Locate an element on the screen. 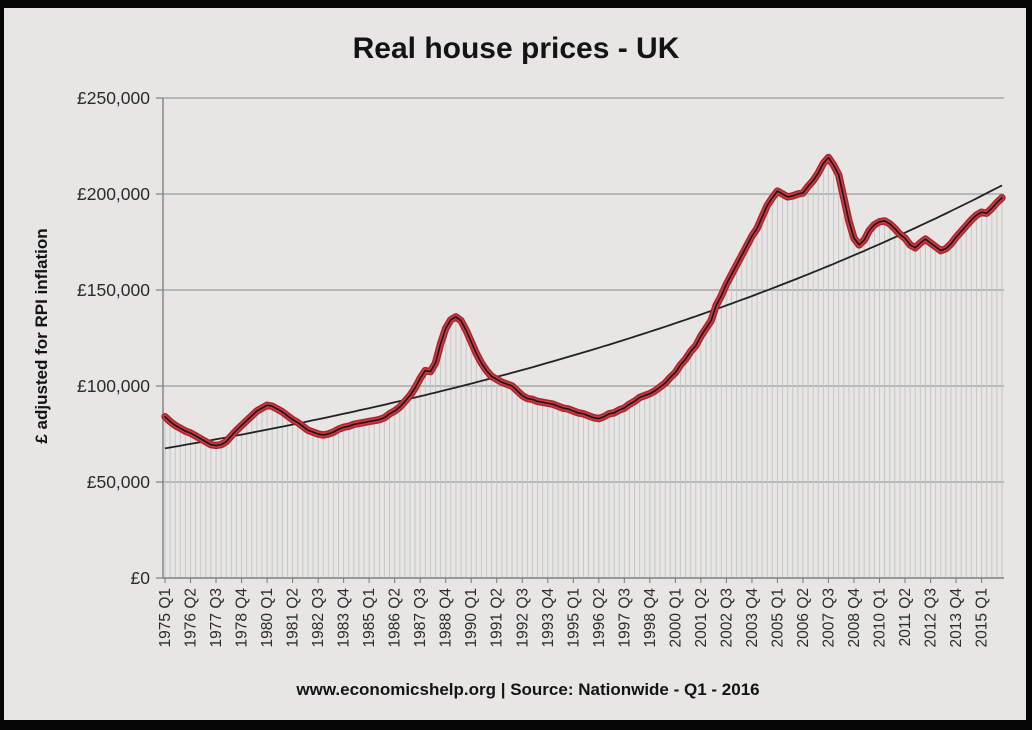  x-tick-label: 1991 Q2 is located at coordinates (497, 617).